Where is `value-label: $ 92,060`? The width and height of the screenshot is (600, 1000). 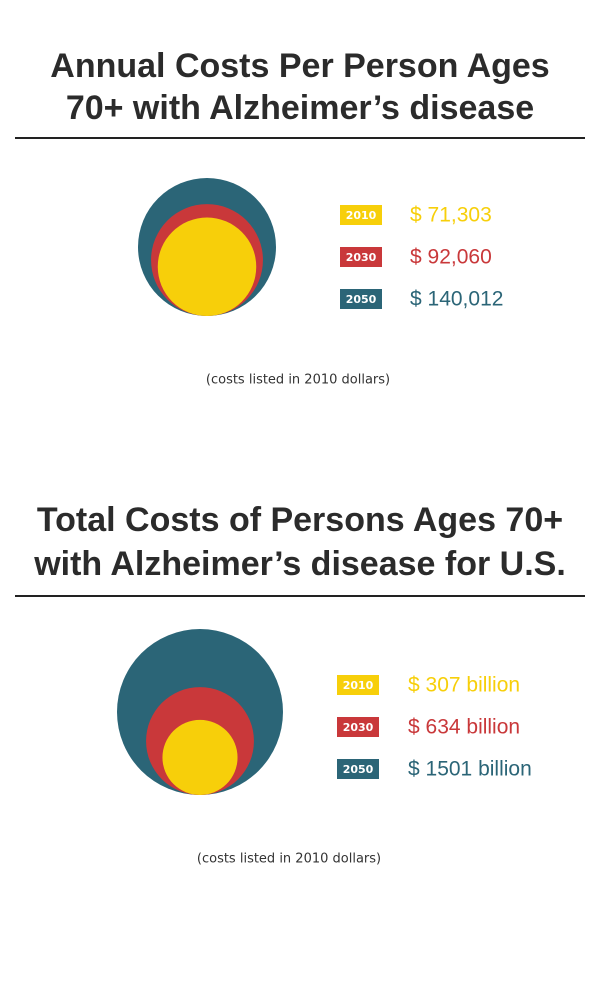
value-label: $ 92,060 is located at coordinates (451, 257).